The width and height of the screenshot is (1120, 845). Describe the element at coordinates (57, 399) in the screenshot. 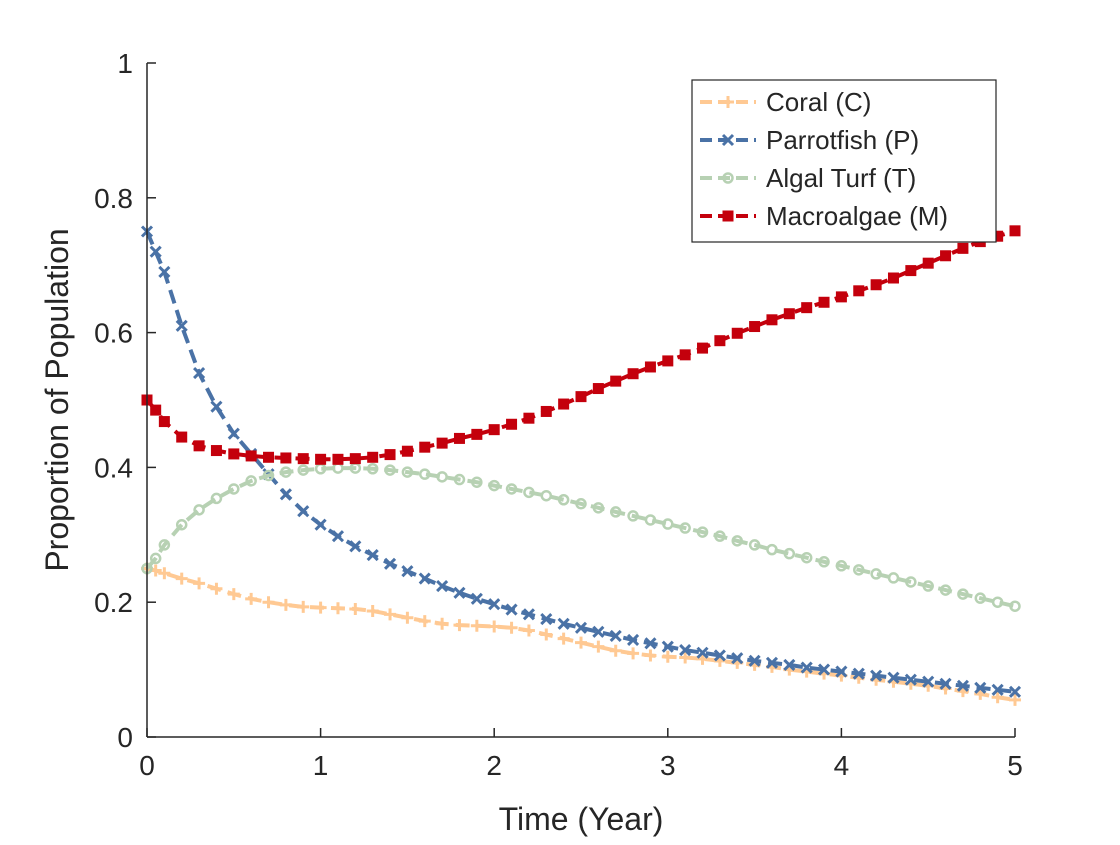

I see `y-axis-label: Proportion of Population` at that location.